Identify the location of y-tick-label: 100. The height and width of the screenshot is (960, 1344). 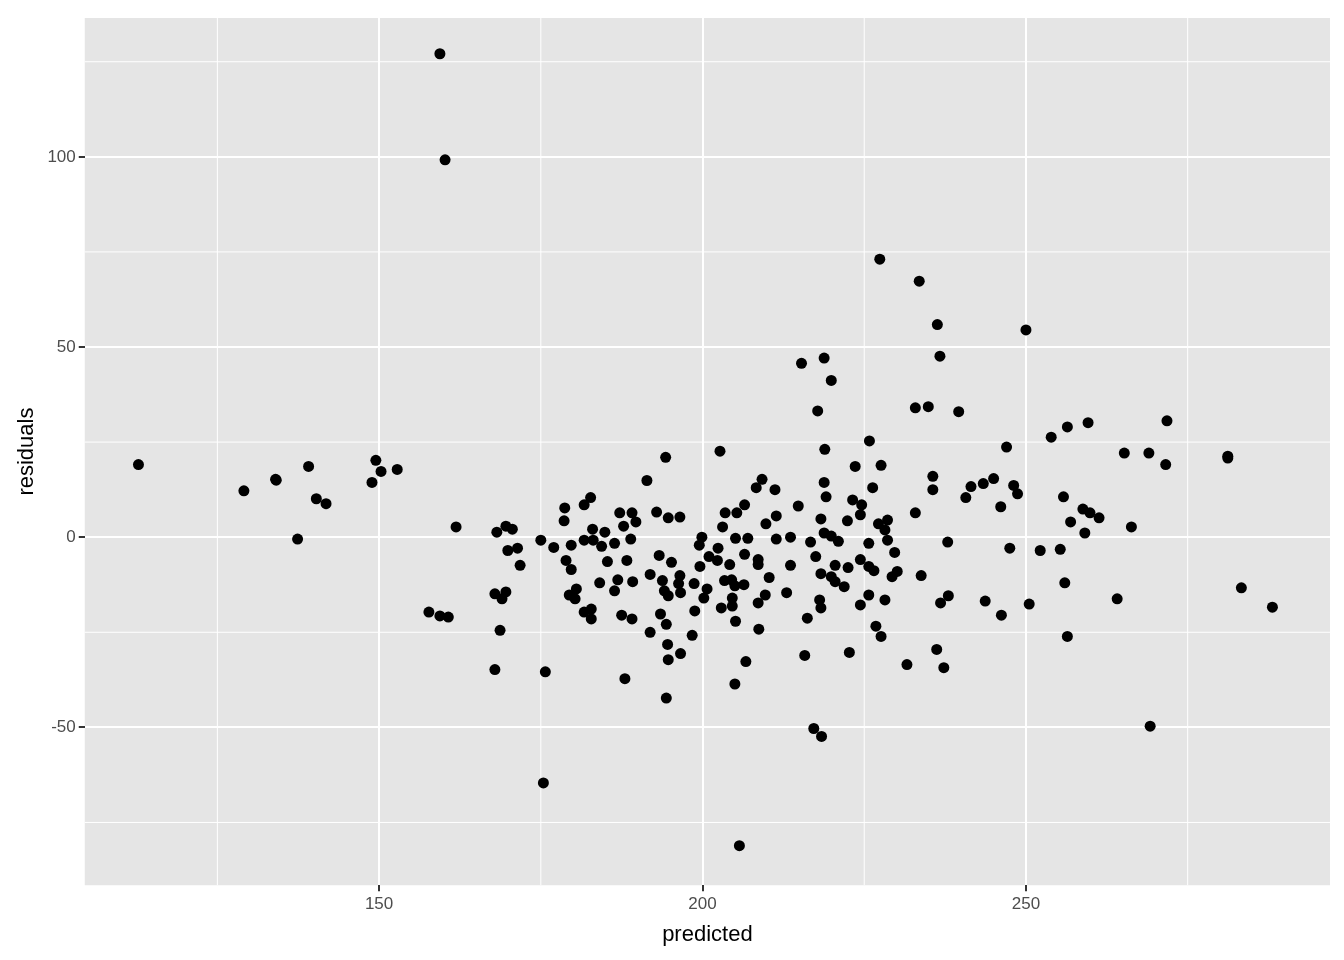
(61, 156).